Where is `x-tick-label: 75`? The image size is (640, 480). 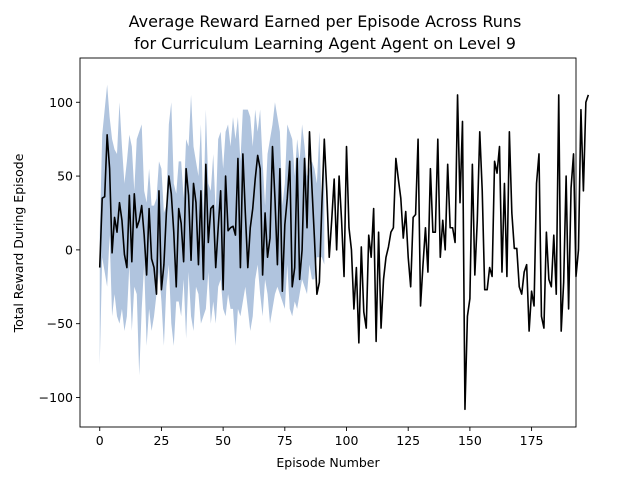
x-tick-label: 75 is located at coordinates (285, 440).